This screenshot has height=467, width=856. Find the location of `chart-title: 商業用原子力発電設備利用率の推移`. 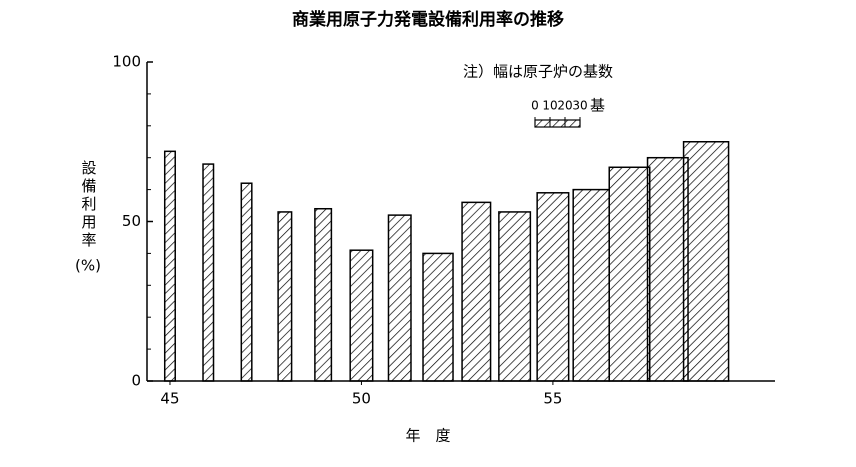

chart-title: 商業用原子力発電設備利用率の推移 is located at coordinates (428, 19).